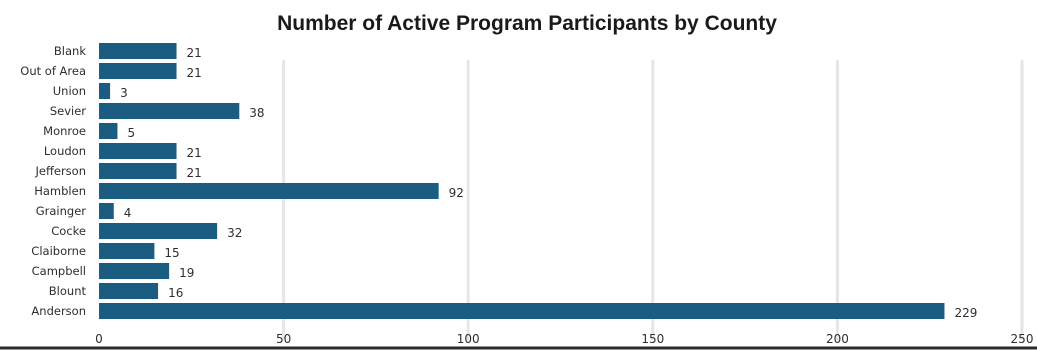 The image size is (1037, 350). I want to click on value-label: 16, so click(175, 293).